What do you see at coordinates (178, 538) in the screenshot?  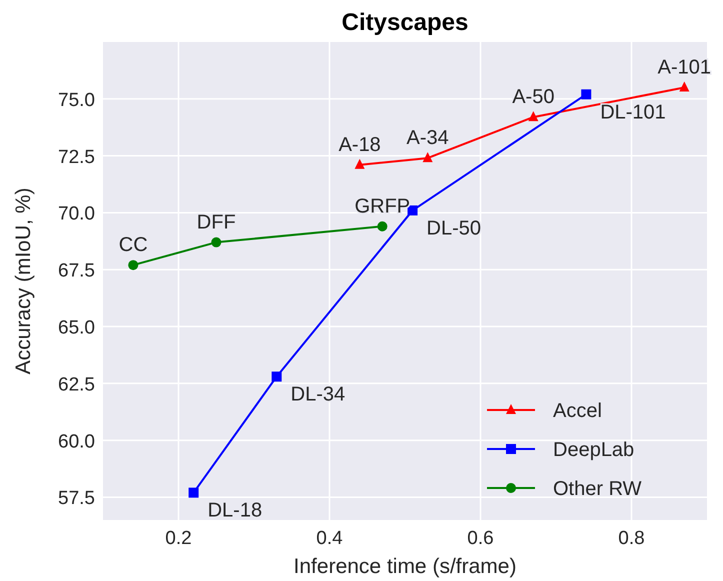 I see `x-tick-label: 0.2` at bounding box center [178, 538].